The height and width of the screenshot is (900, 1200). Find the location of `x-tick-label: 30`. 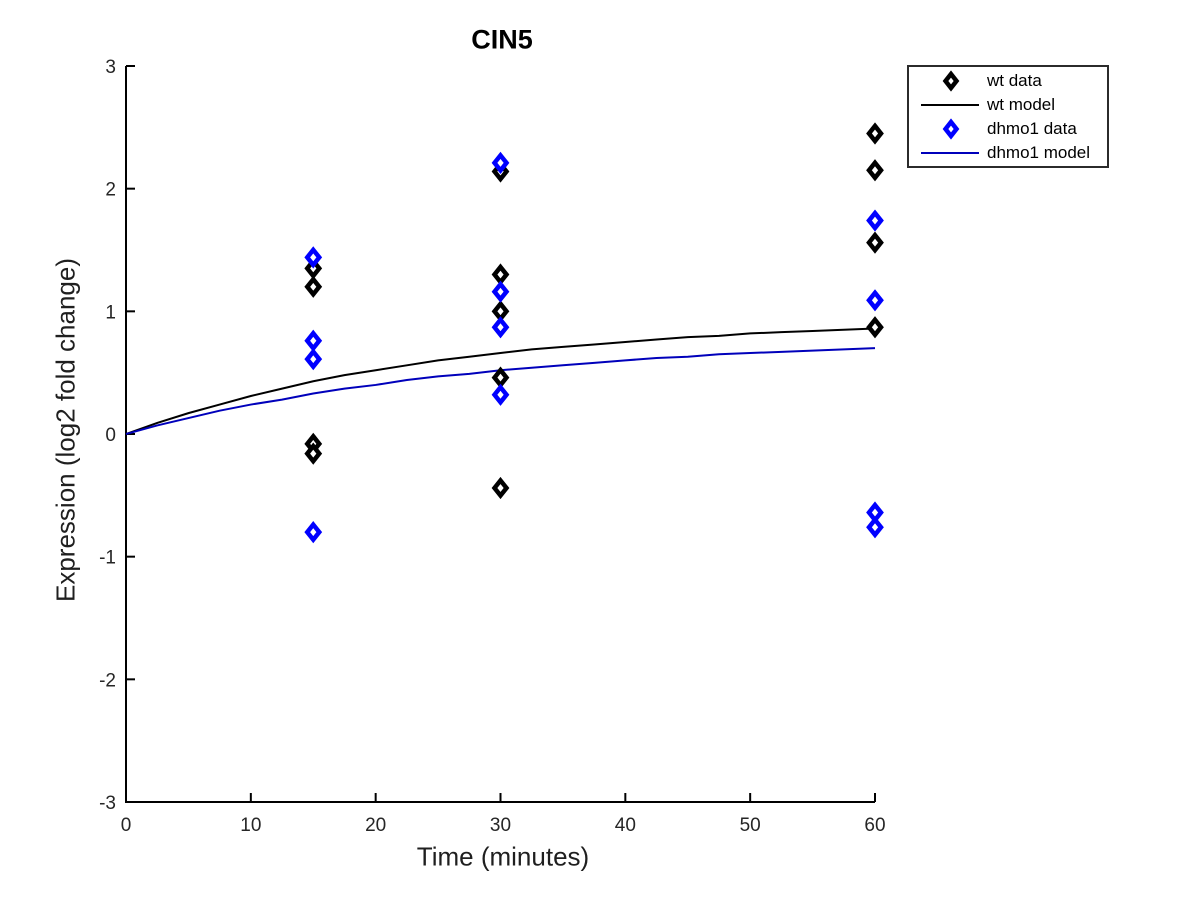

x-tick-label: 30 is located at coordinates (500, 825).